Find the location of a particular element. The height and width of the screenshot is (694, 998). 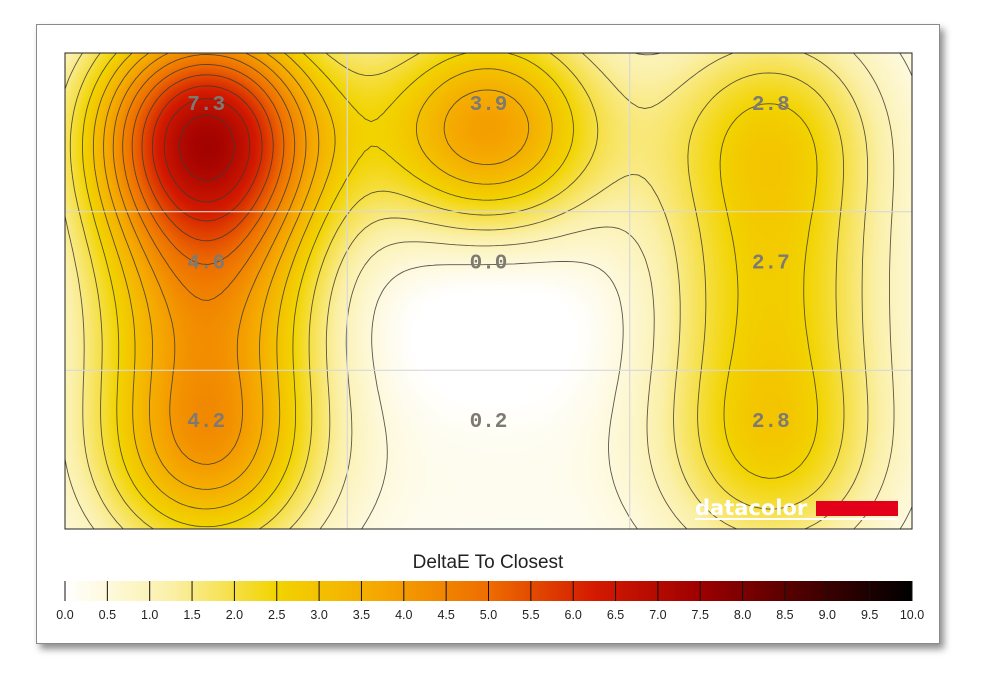

cell-value-label: 0.2 is located at coordinates (489, 422).